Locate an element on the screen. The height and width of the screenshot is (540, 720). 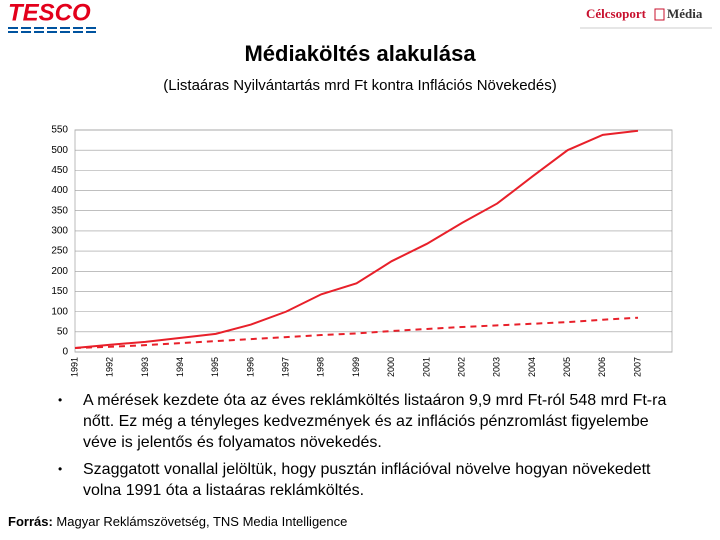
y-tick-label: 400 is located at coordinates (59, 190).